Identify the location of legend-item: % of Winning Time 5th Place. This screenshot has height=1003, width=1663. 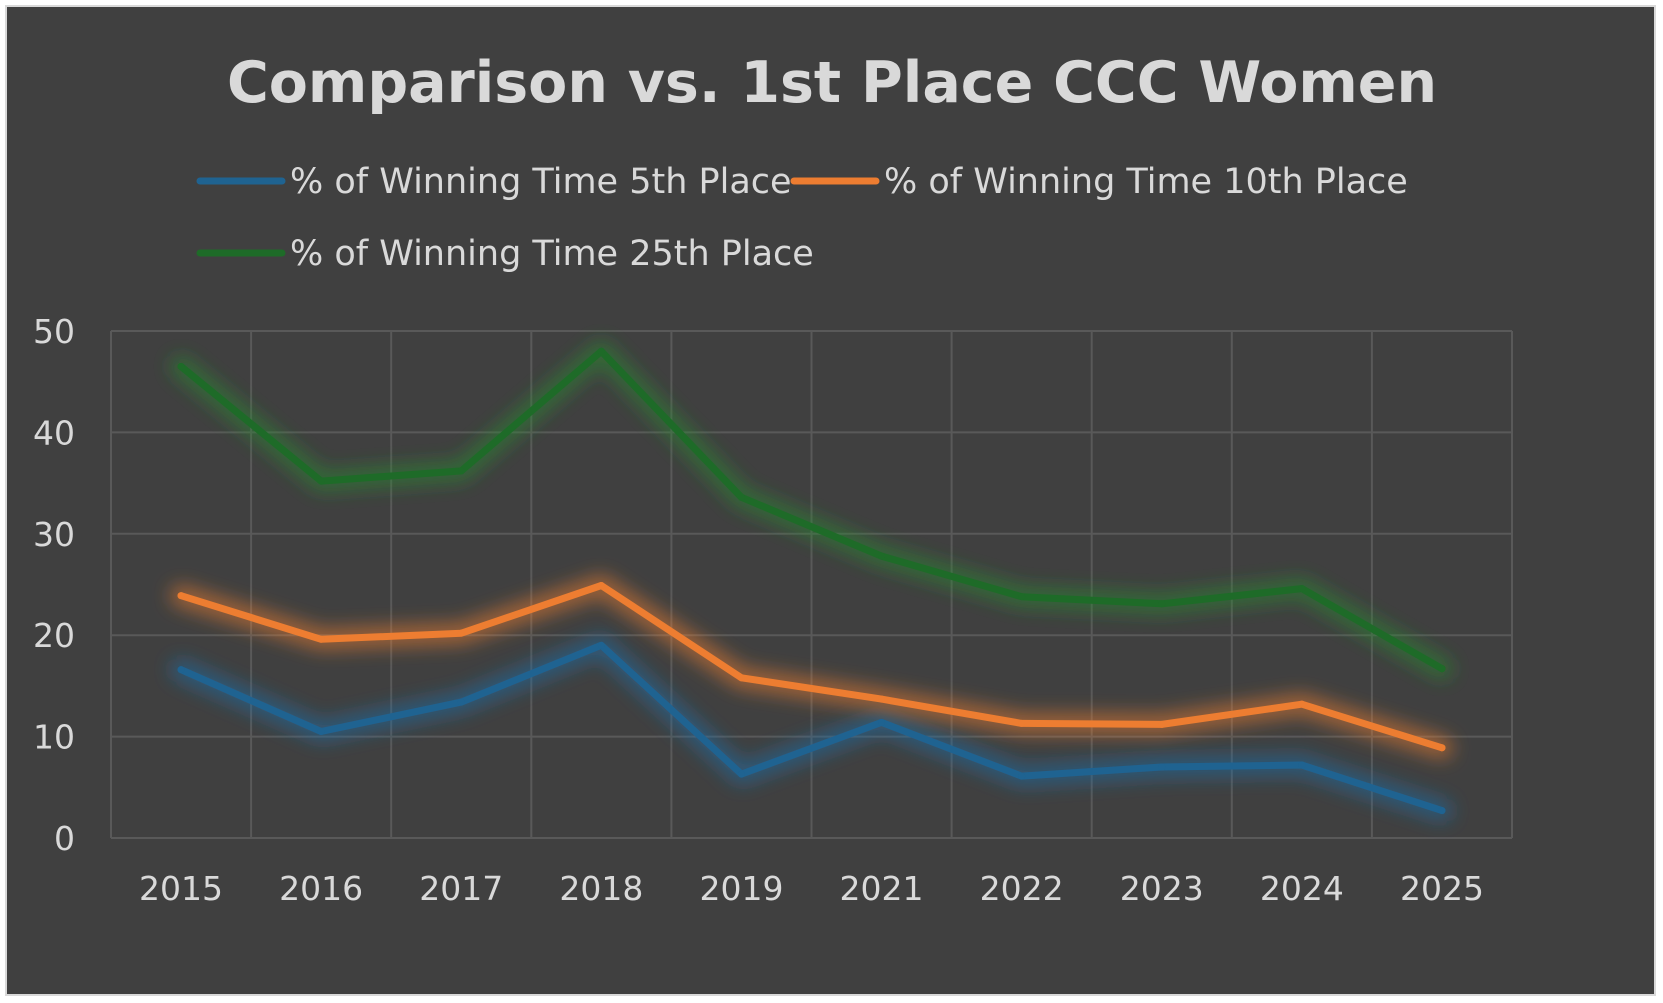
(494, 182).